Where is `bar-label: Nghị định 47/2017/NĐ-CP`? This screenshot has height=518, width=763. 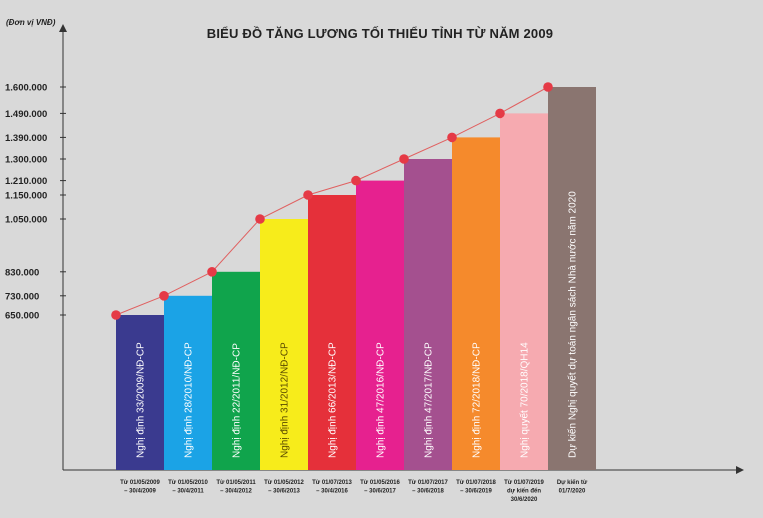 bar-label: Nghị định 47/2017/NĐ-CP is located at coordinates (429, 400).